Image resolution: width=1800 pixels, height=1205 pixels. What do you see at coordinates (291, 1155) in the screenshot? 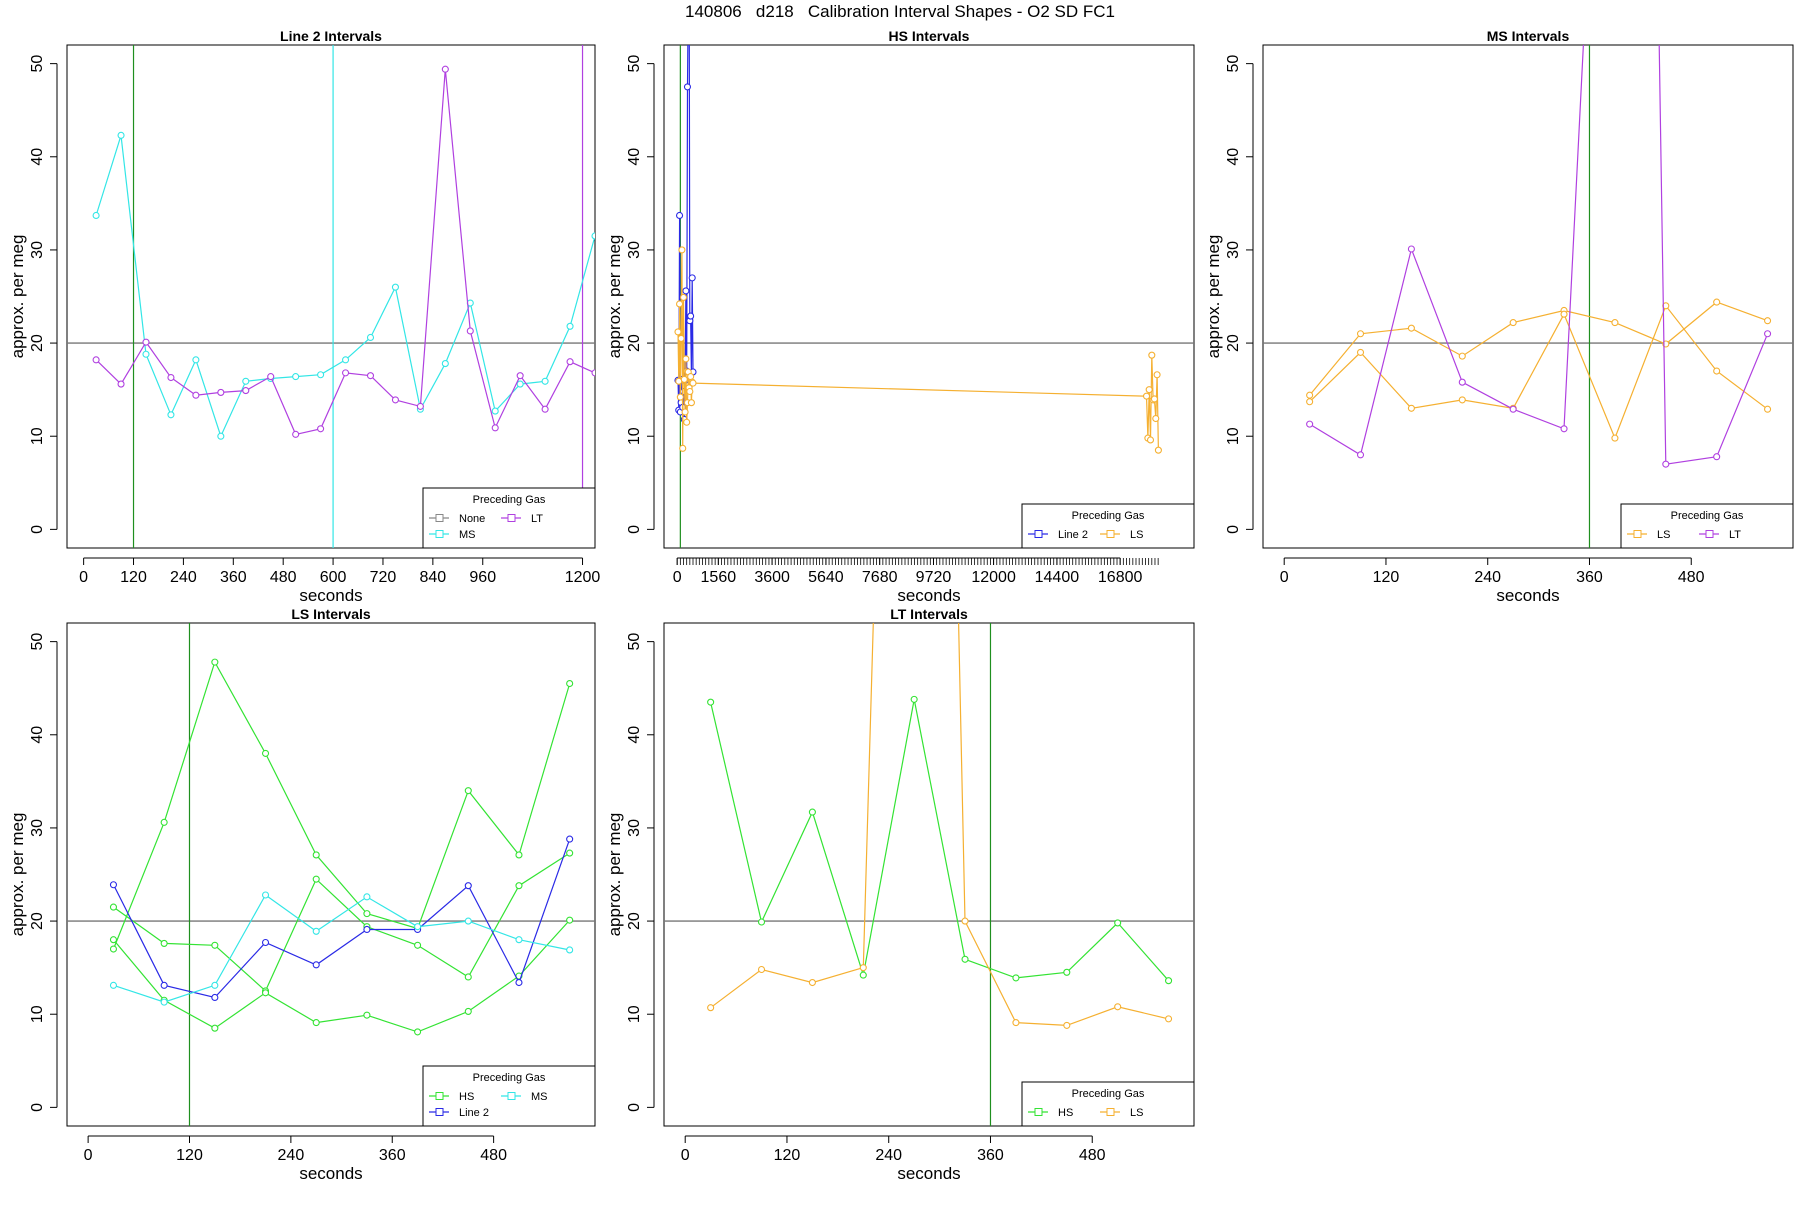
I see `x-tick-label: 240` at bounding box center [291, 1155].